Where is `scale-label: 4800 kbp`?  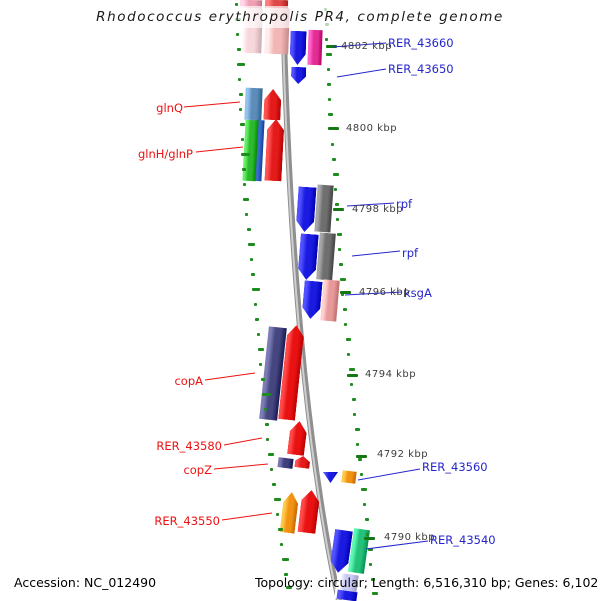 scale-label: 4800 kbp is located at coordinates (372, 128).